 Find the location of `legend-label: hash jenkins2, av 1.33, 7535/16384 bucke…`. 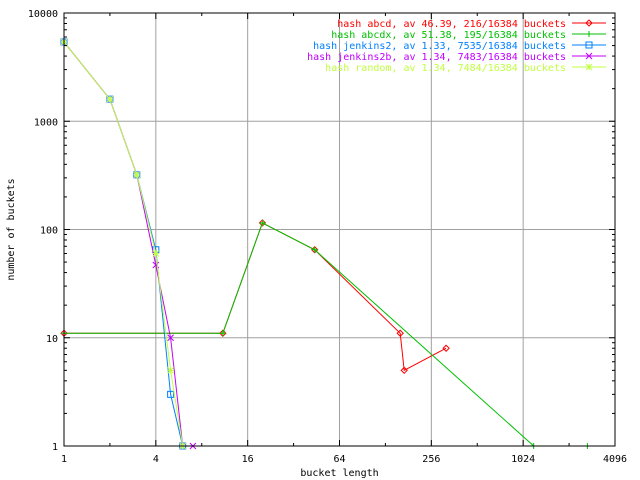

legend-label: hash jenkins2, av 1.33, 7535/16384 bucke… is located at coordinates (439, 46).